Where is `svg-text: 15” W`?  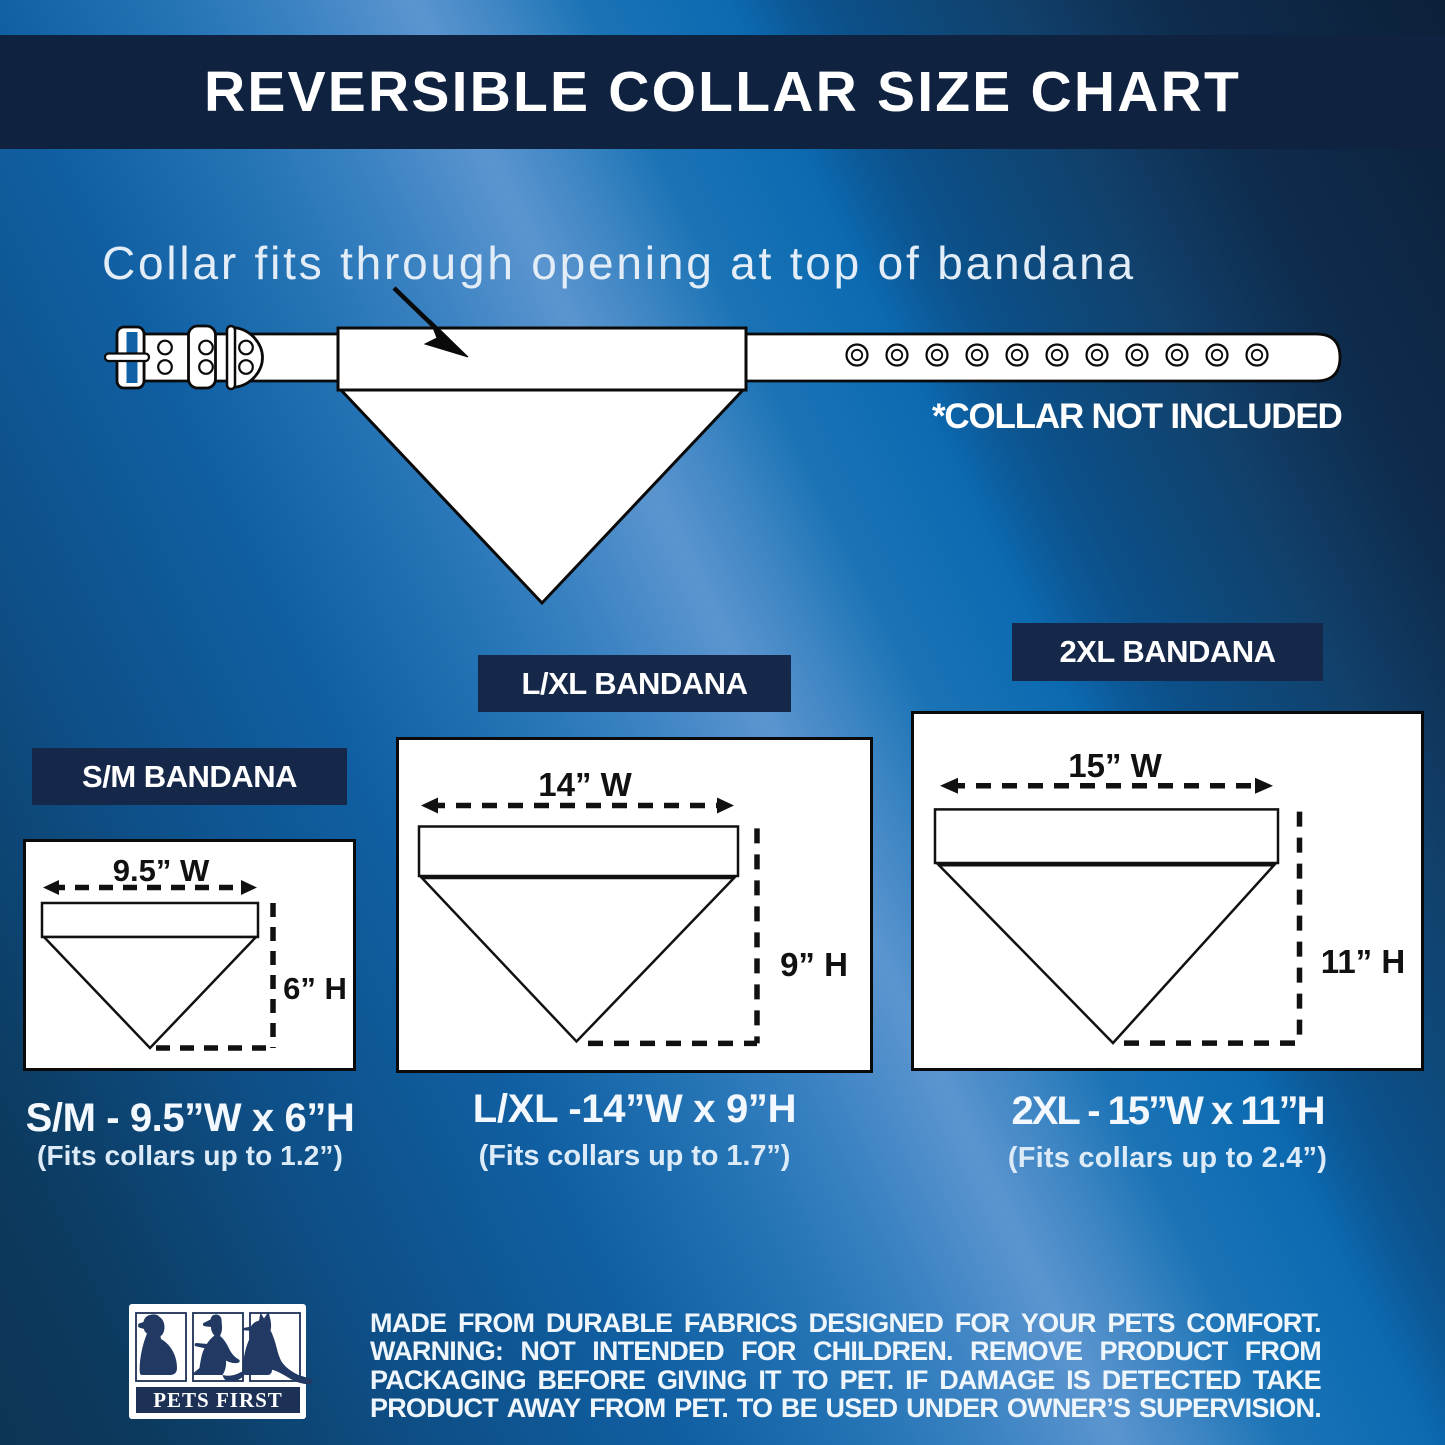 svg-text: 15” W is located at coordinates (1115, 765).